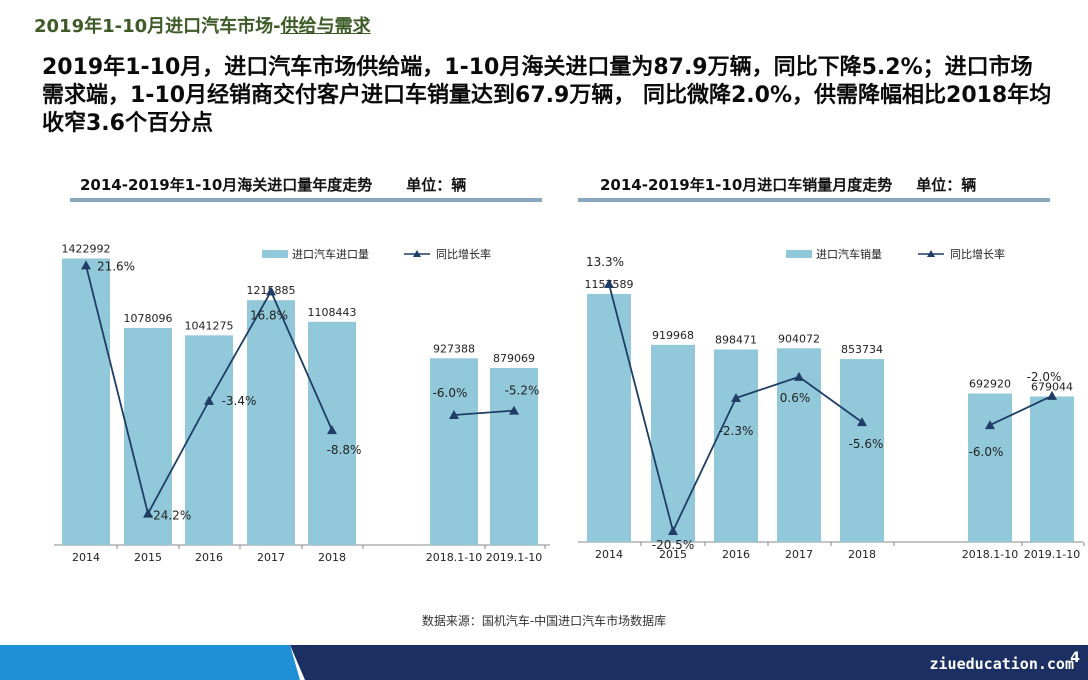  Describe the element at coordinates (946, 185) in the screenshot. I see `chart2-unit: 单位：辆` at that location.